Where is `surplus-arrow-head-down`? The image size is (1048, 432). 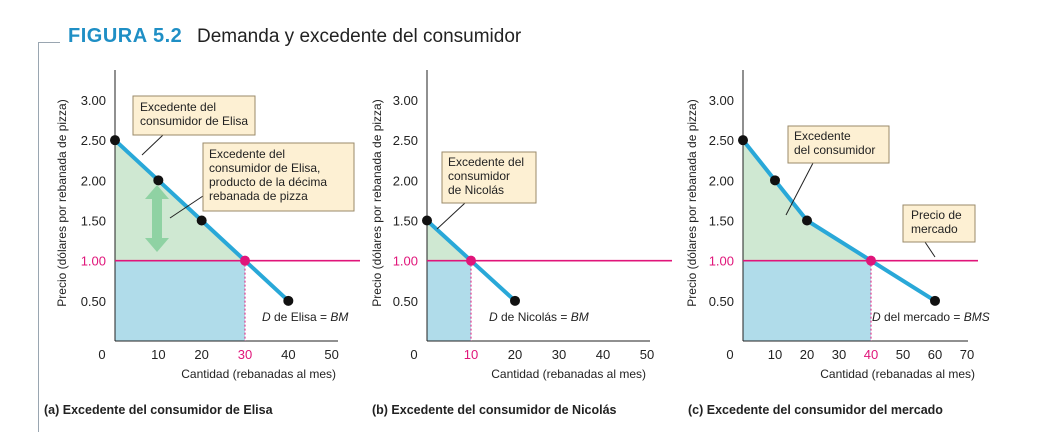
surplus-arrow-head-down is located at coordinates (157, 245).